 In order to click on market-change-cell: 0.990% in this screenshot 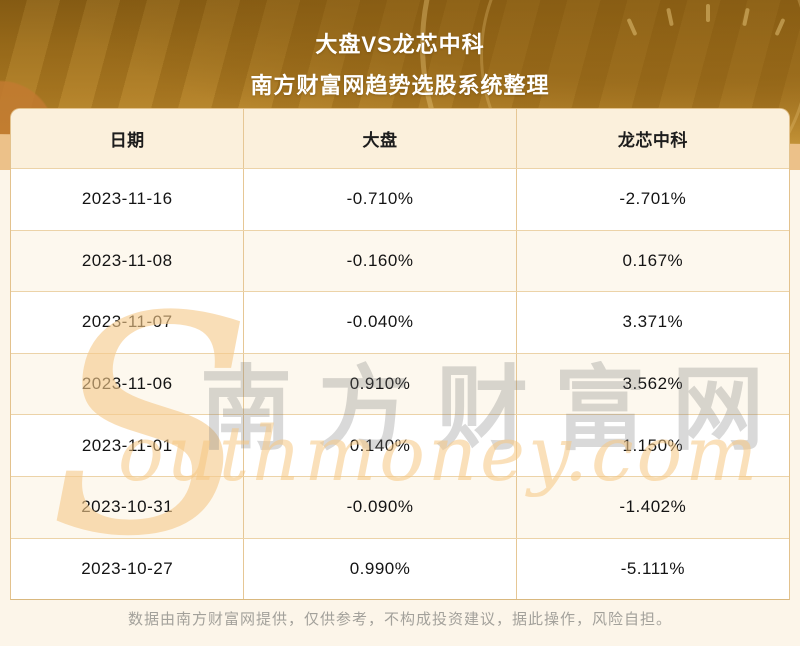, I will do `click(380, 569)`.